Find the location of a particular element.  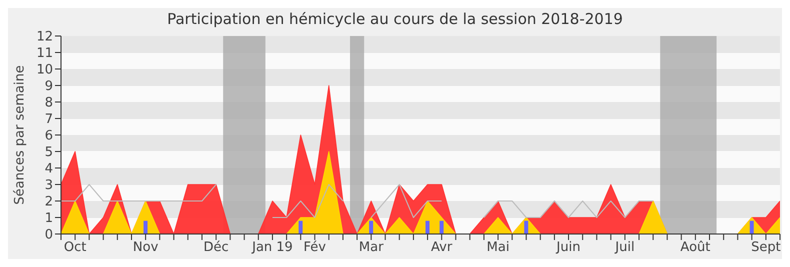

y-tick-label: 6 is located at coordinates (48, 136).